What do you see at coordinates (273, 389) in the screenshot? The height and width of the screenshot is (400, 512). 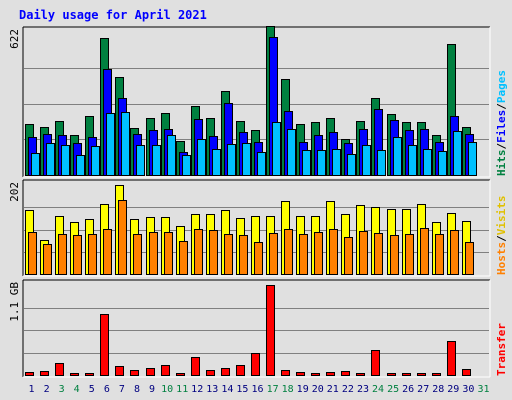 I see `x-tick-label: 17` at bounding box center [273, 389].